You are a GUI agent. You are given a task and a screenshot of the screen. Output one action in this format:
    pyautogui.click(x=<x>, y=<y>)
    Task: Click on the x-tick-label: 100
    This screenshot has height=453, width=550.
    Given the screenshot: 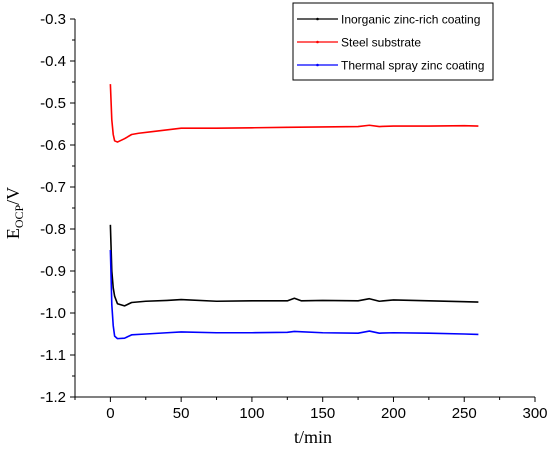 What is the action you would take?
    pyautogui.click(x=251, y=413)
    